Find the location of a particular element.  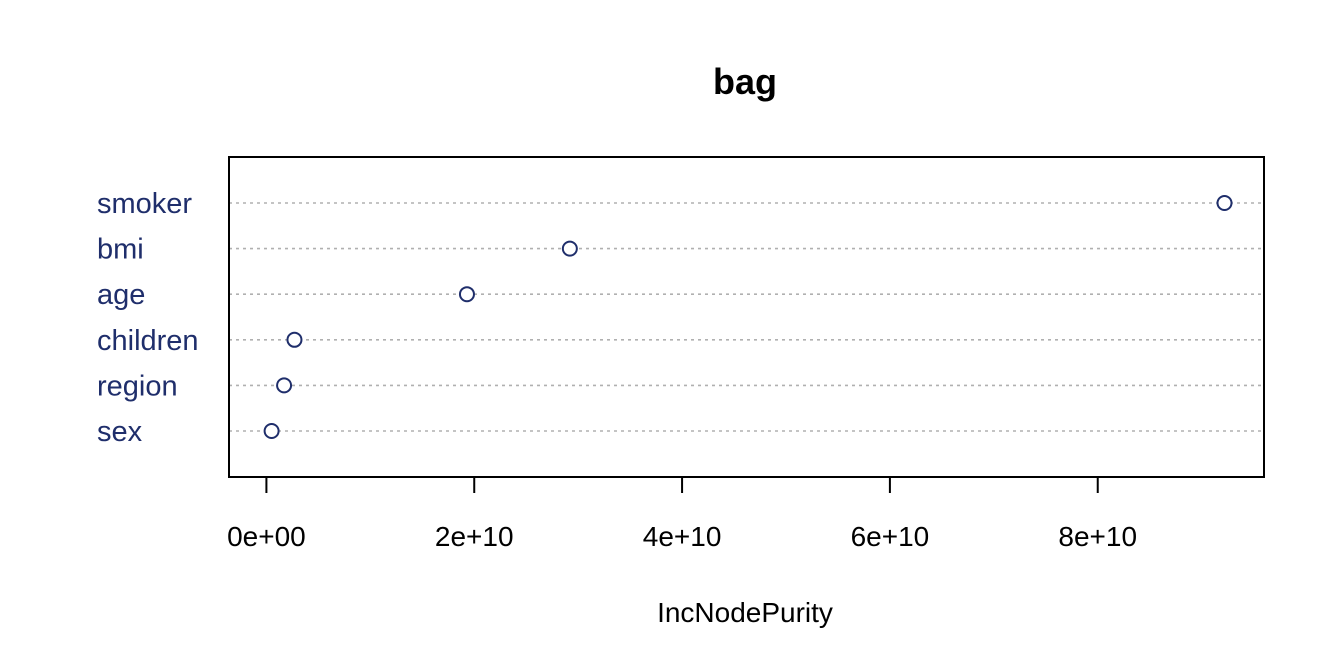

category-labels: smoker bmi age children region sex is located at coordinates (148, 318).